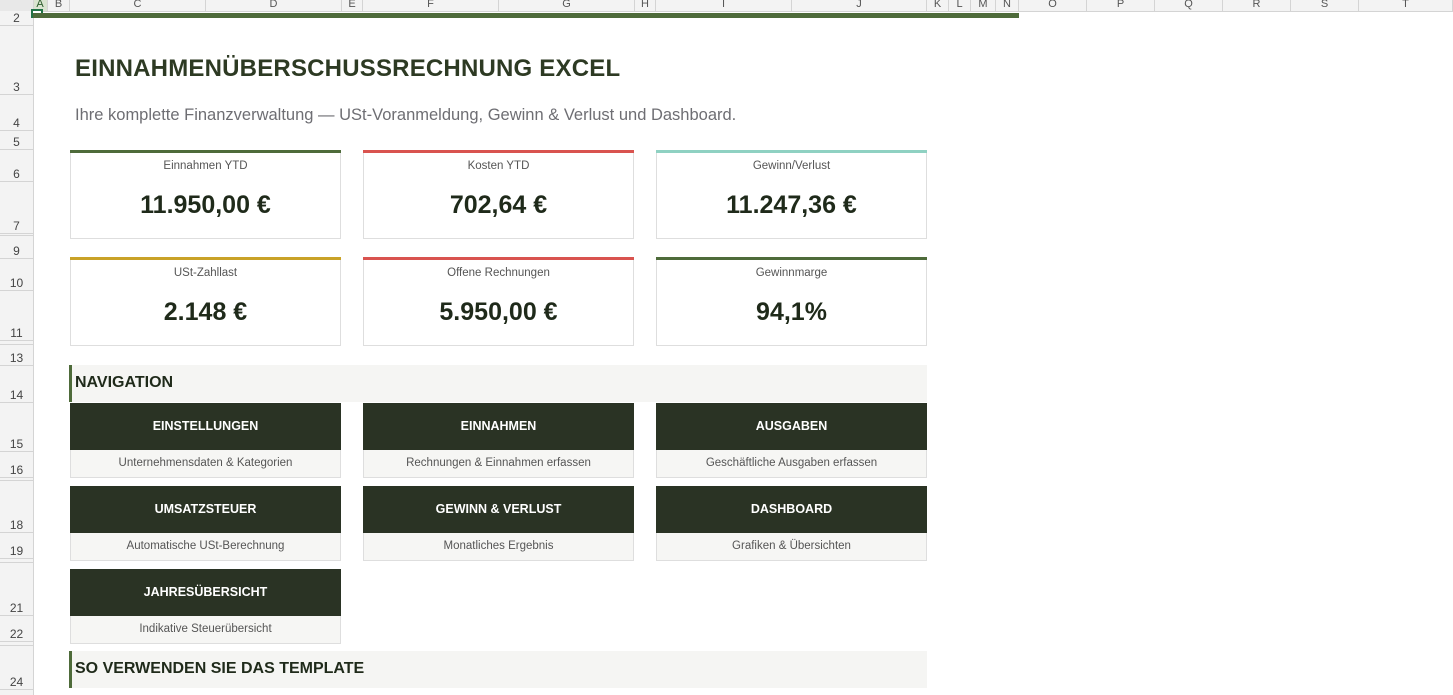  I want to click on kpi-value: 11.247,36 €, so click(791, 205).